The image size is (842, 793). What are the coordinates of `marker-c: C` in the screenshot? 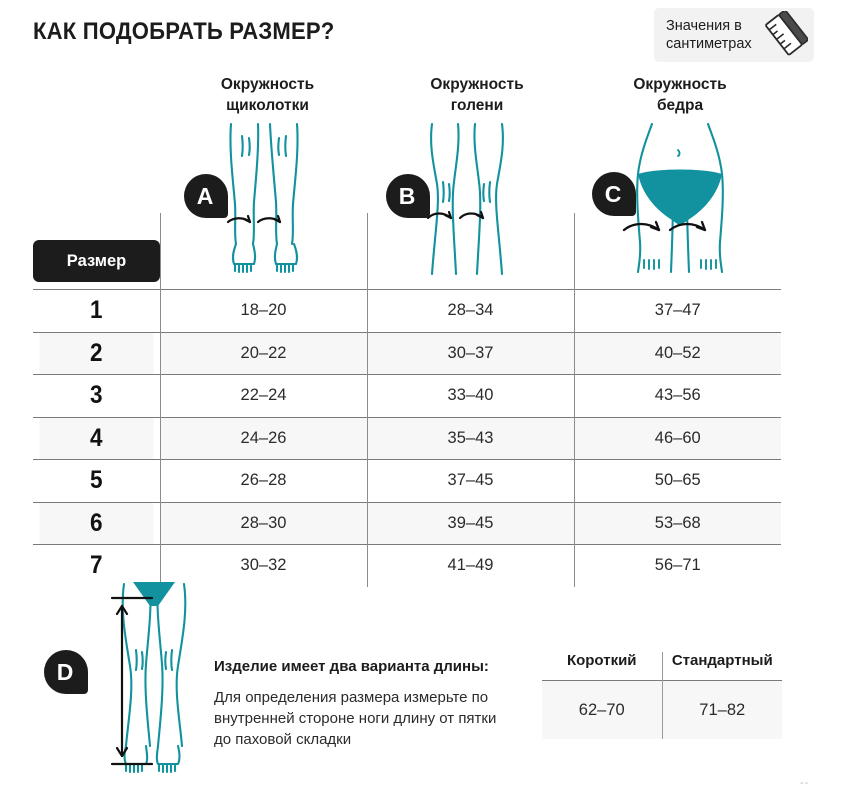 It's located at (614, 194).